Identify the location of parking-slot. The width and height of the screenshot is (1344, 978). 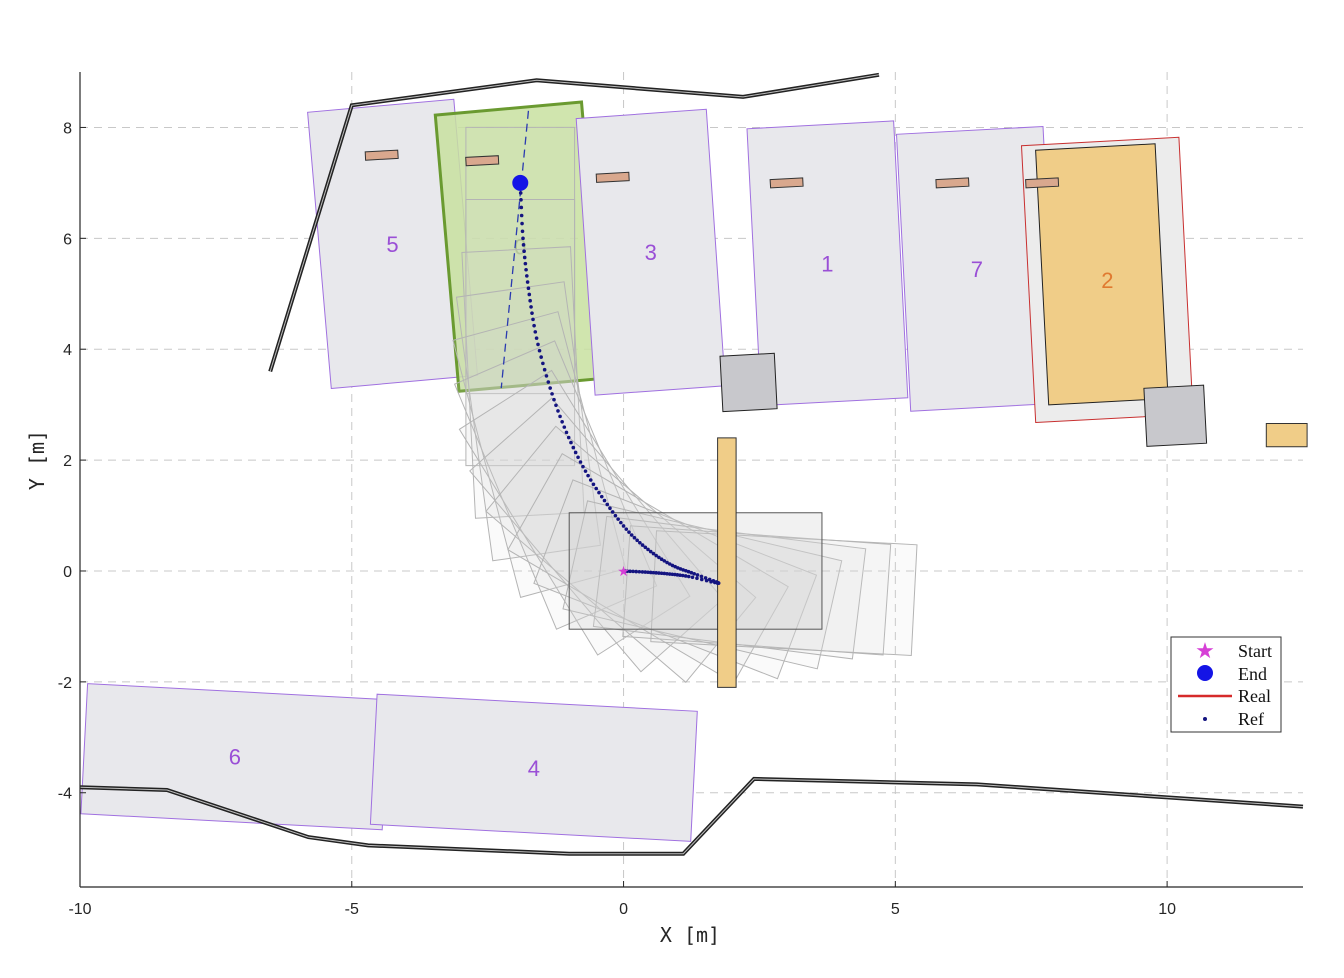
(520, 246).